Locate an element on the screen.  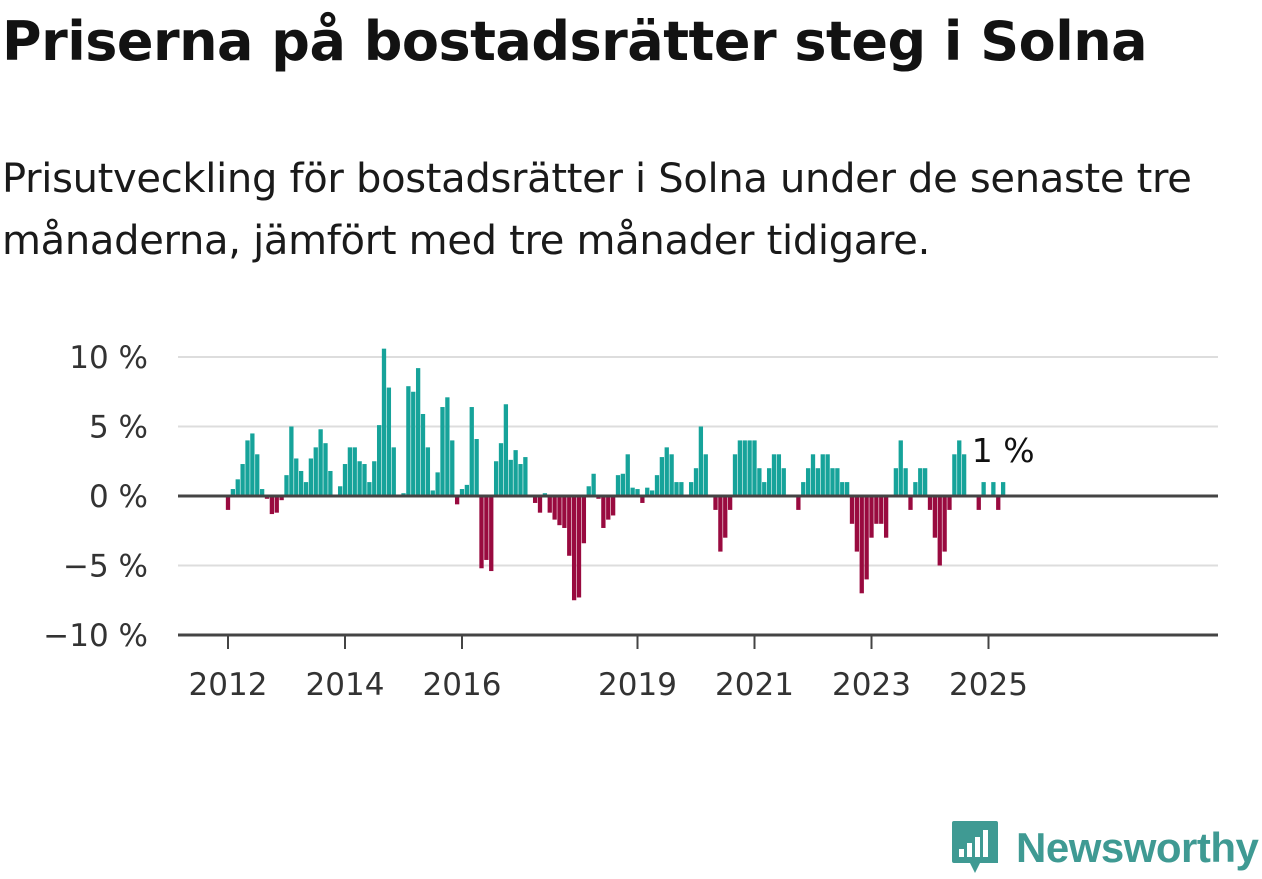
x-axis-ticks: 2012 2014 2016 2019 2021 2023 2025 is located at coordinates (608, 669).